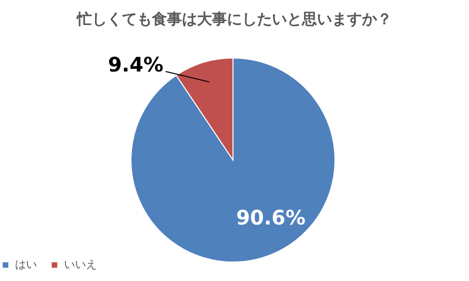 This screenshot has height=281, width=469. I want to click on legend-label: はい, so click(26, 264).